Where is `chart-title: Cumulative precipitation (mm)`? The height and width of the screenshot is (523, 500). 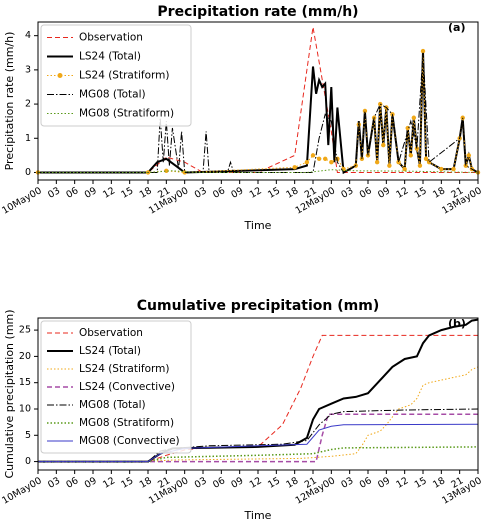
chart-title: Cumulative precipitation (mm) is located at coordinates (258, 306).